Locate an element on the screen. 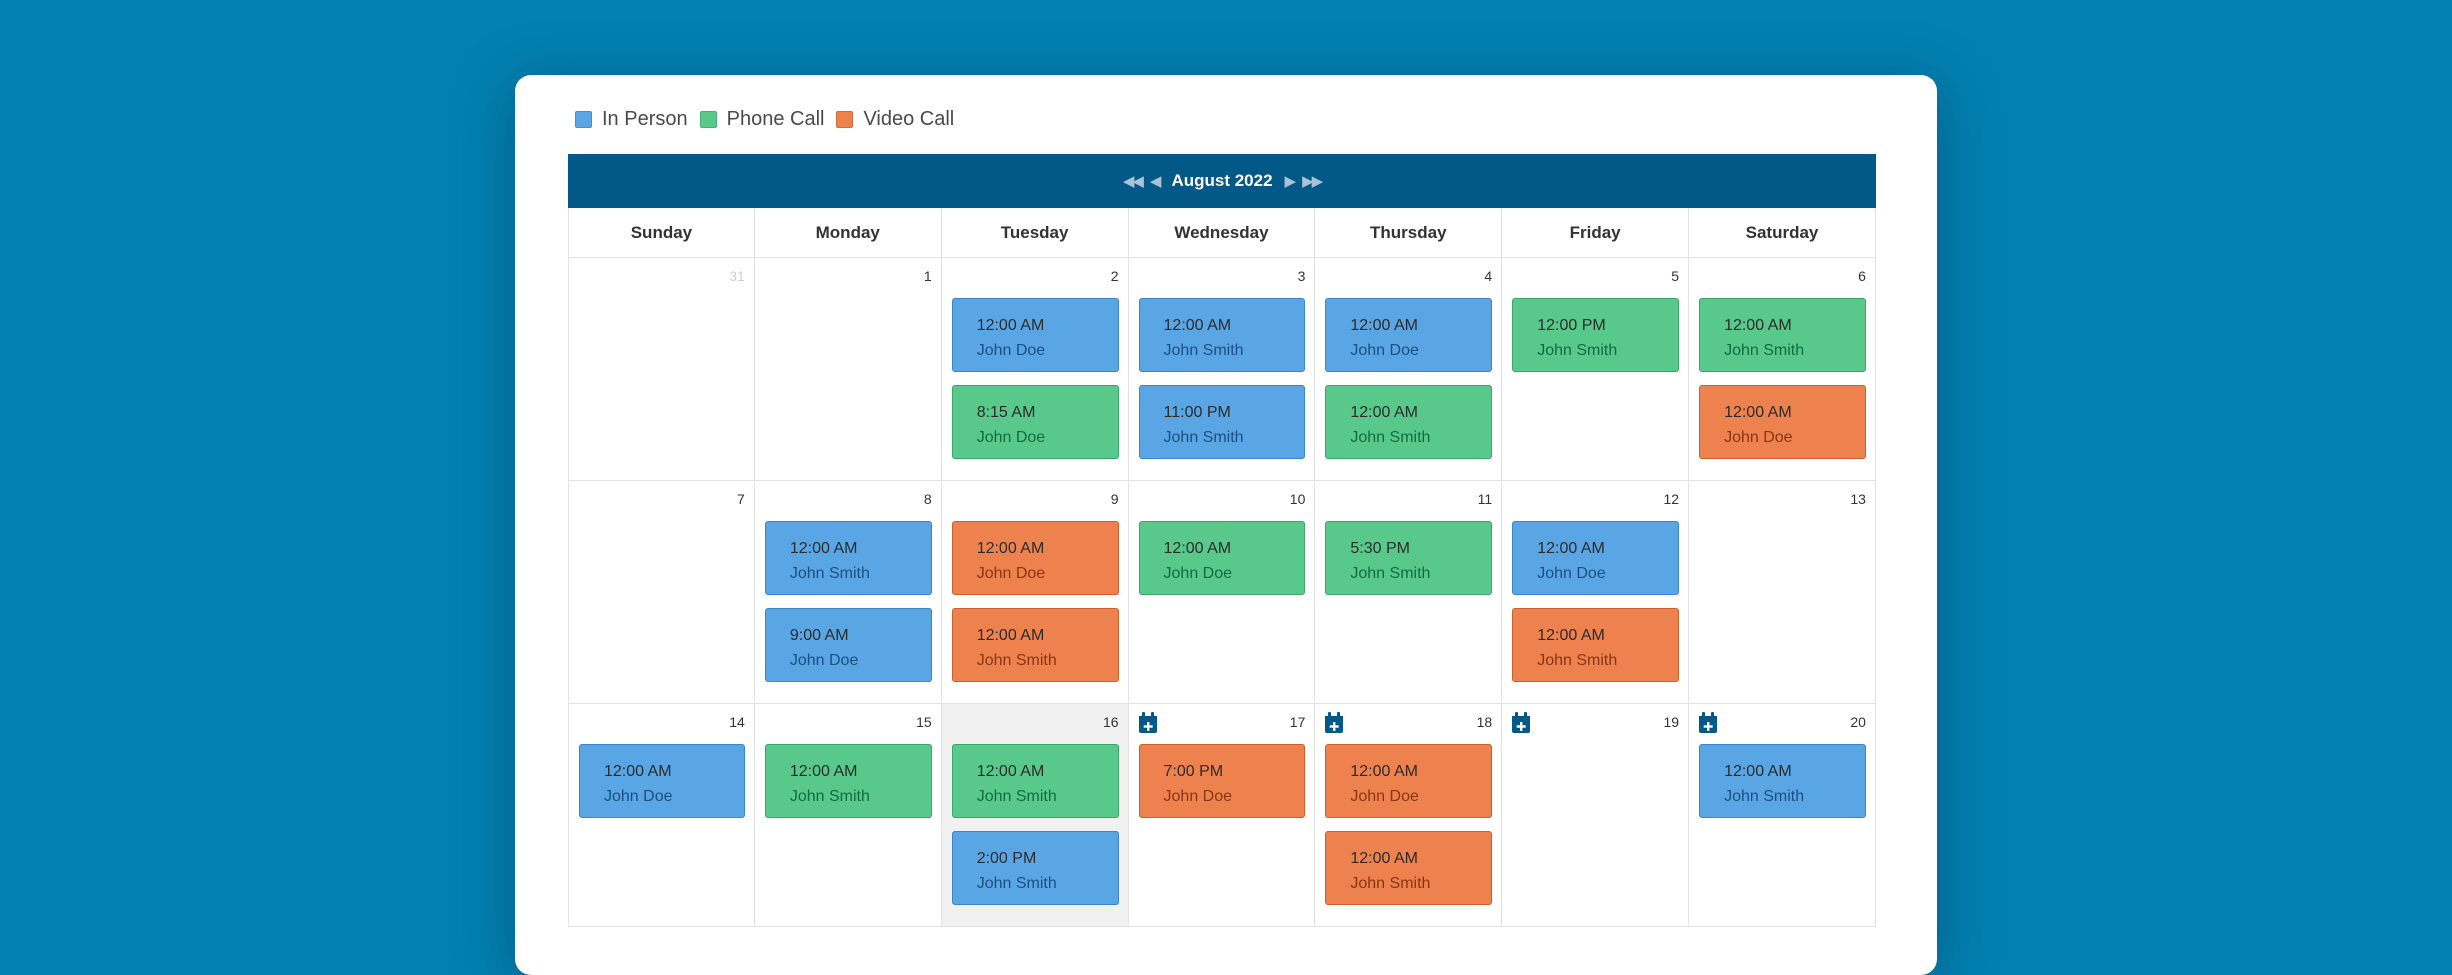  event-list: 12:00 AM John Smith is located at coordinates (848, 787).